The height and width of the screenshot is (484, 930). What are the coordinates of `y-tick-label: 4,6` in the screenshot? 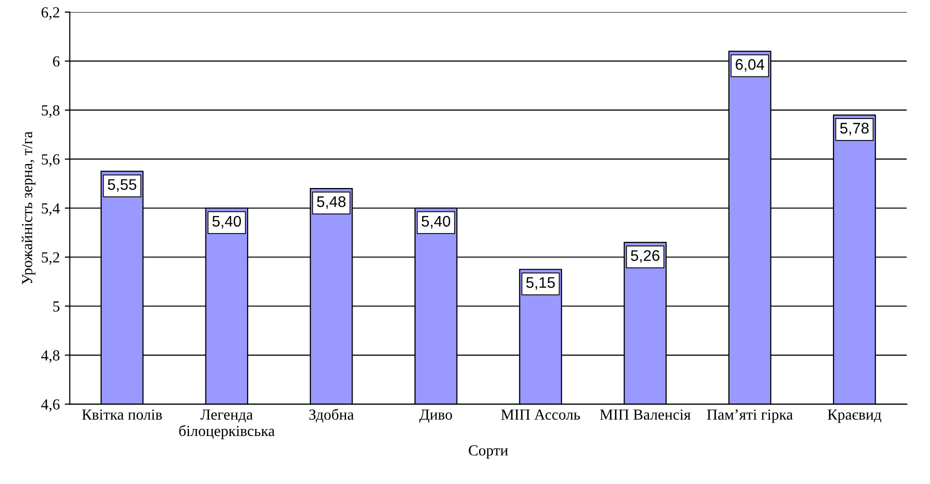 It's located at (50, 405).